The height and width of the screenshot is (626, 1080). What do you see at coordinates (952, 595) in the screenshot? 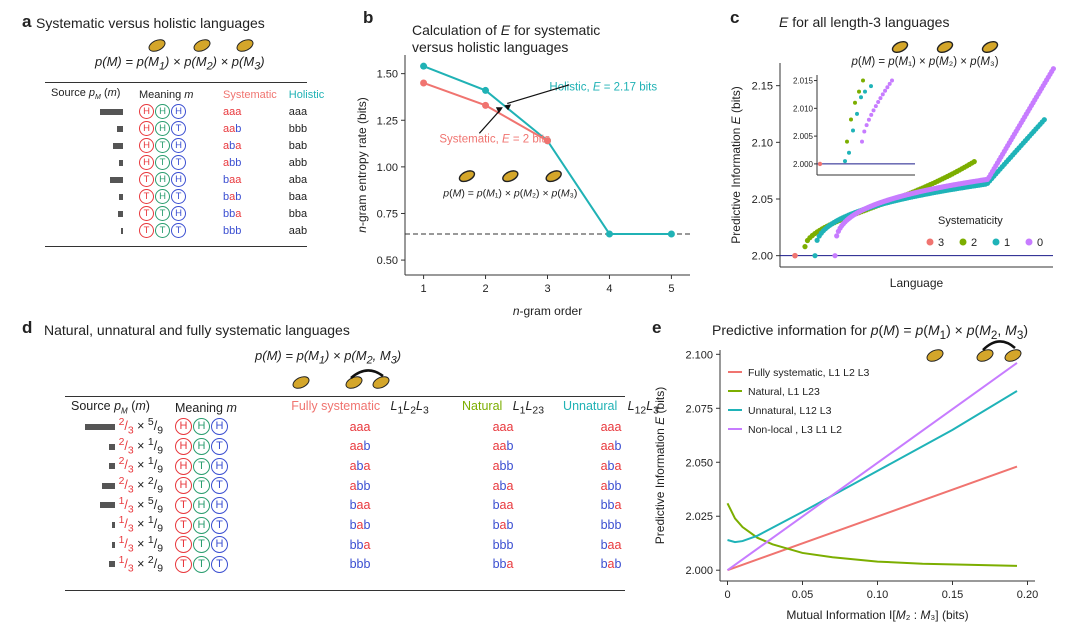
I see `tick-label: 0.15` at bounding box center [952, 595].